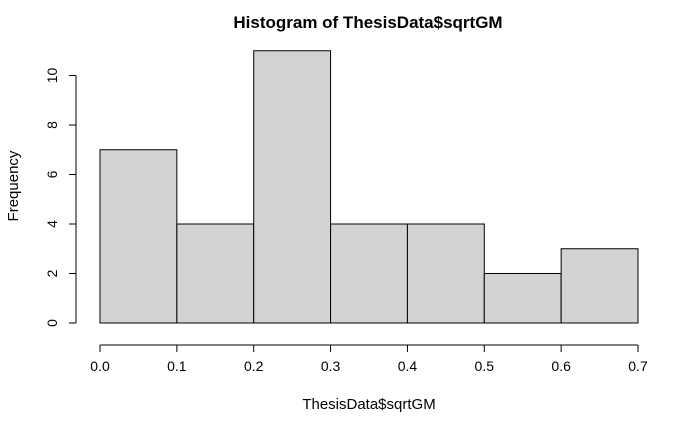 The height and width of the screenshot is (432, 700). I want to click on y-tick-label-5: 10, so click(52, 76).